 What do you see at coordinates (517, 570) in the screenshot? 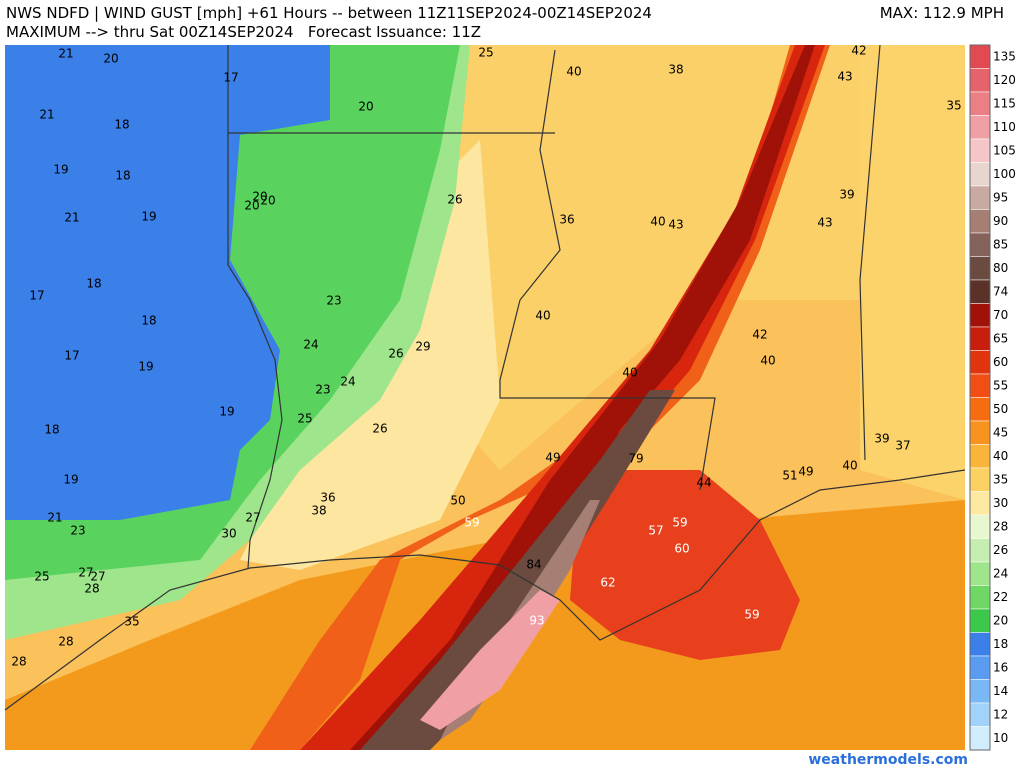
I see `brown-core` at bounding box center [517, 570].